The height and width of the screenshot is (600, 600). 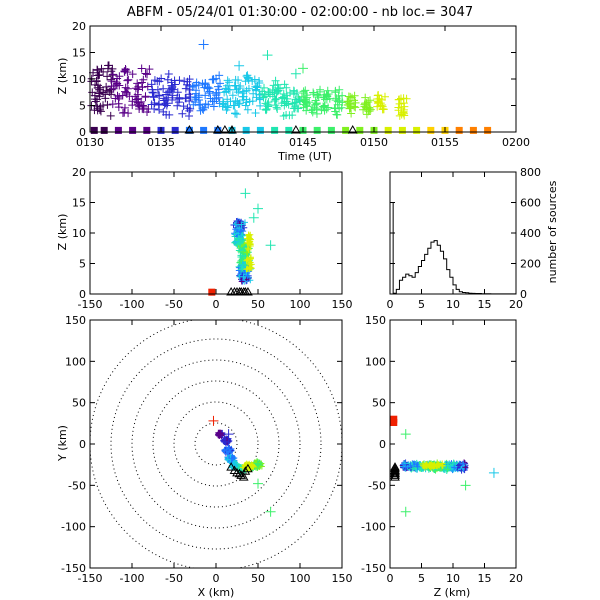 What do you see at coordinates (373, 568) in the screenshot?
I see `y-tick-label: -150` at bounding box center [373, 568].